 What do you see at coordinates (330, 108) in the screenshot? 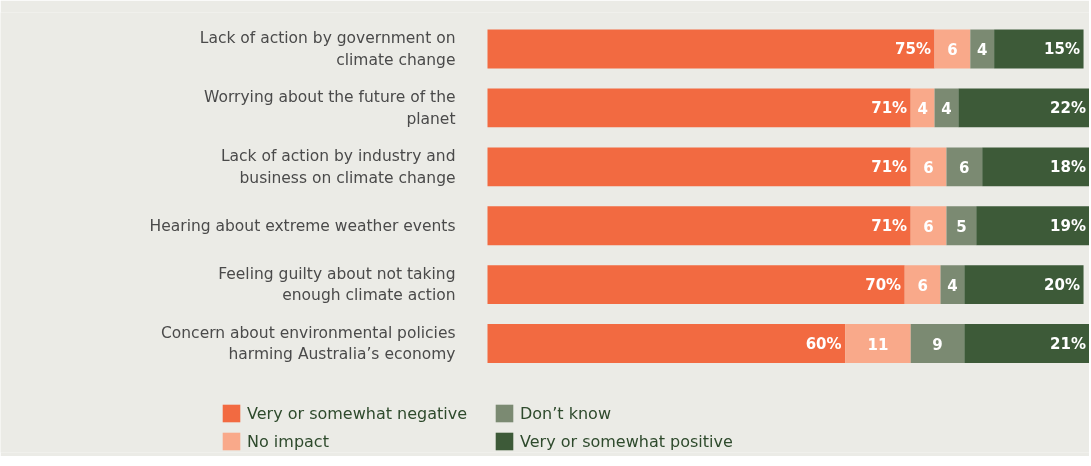
I see `y-tick-label: Worrying about the future of the planet` at bounding box center [330, 108].